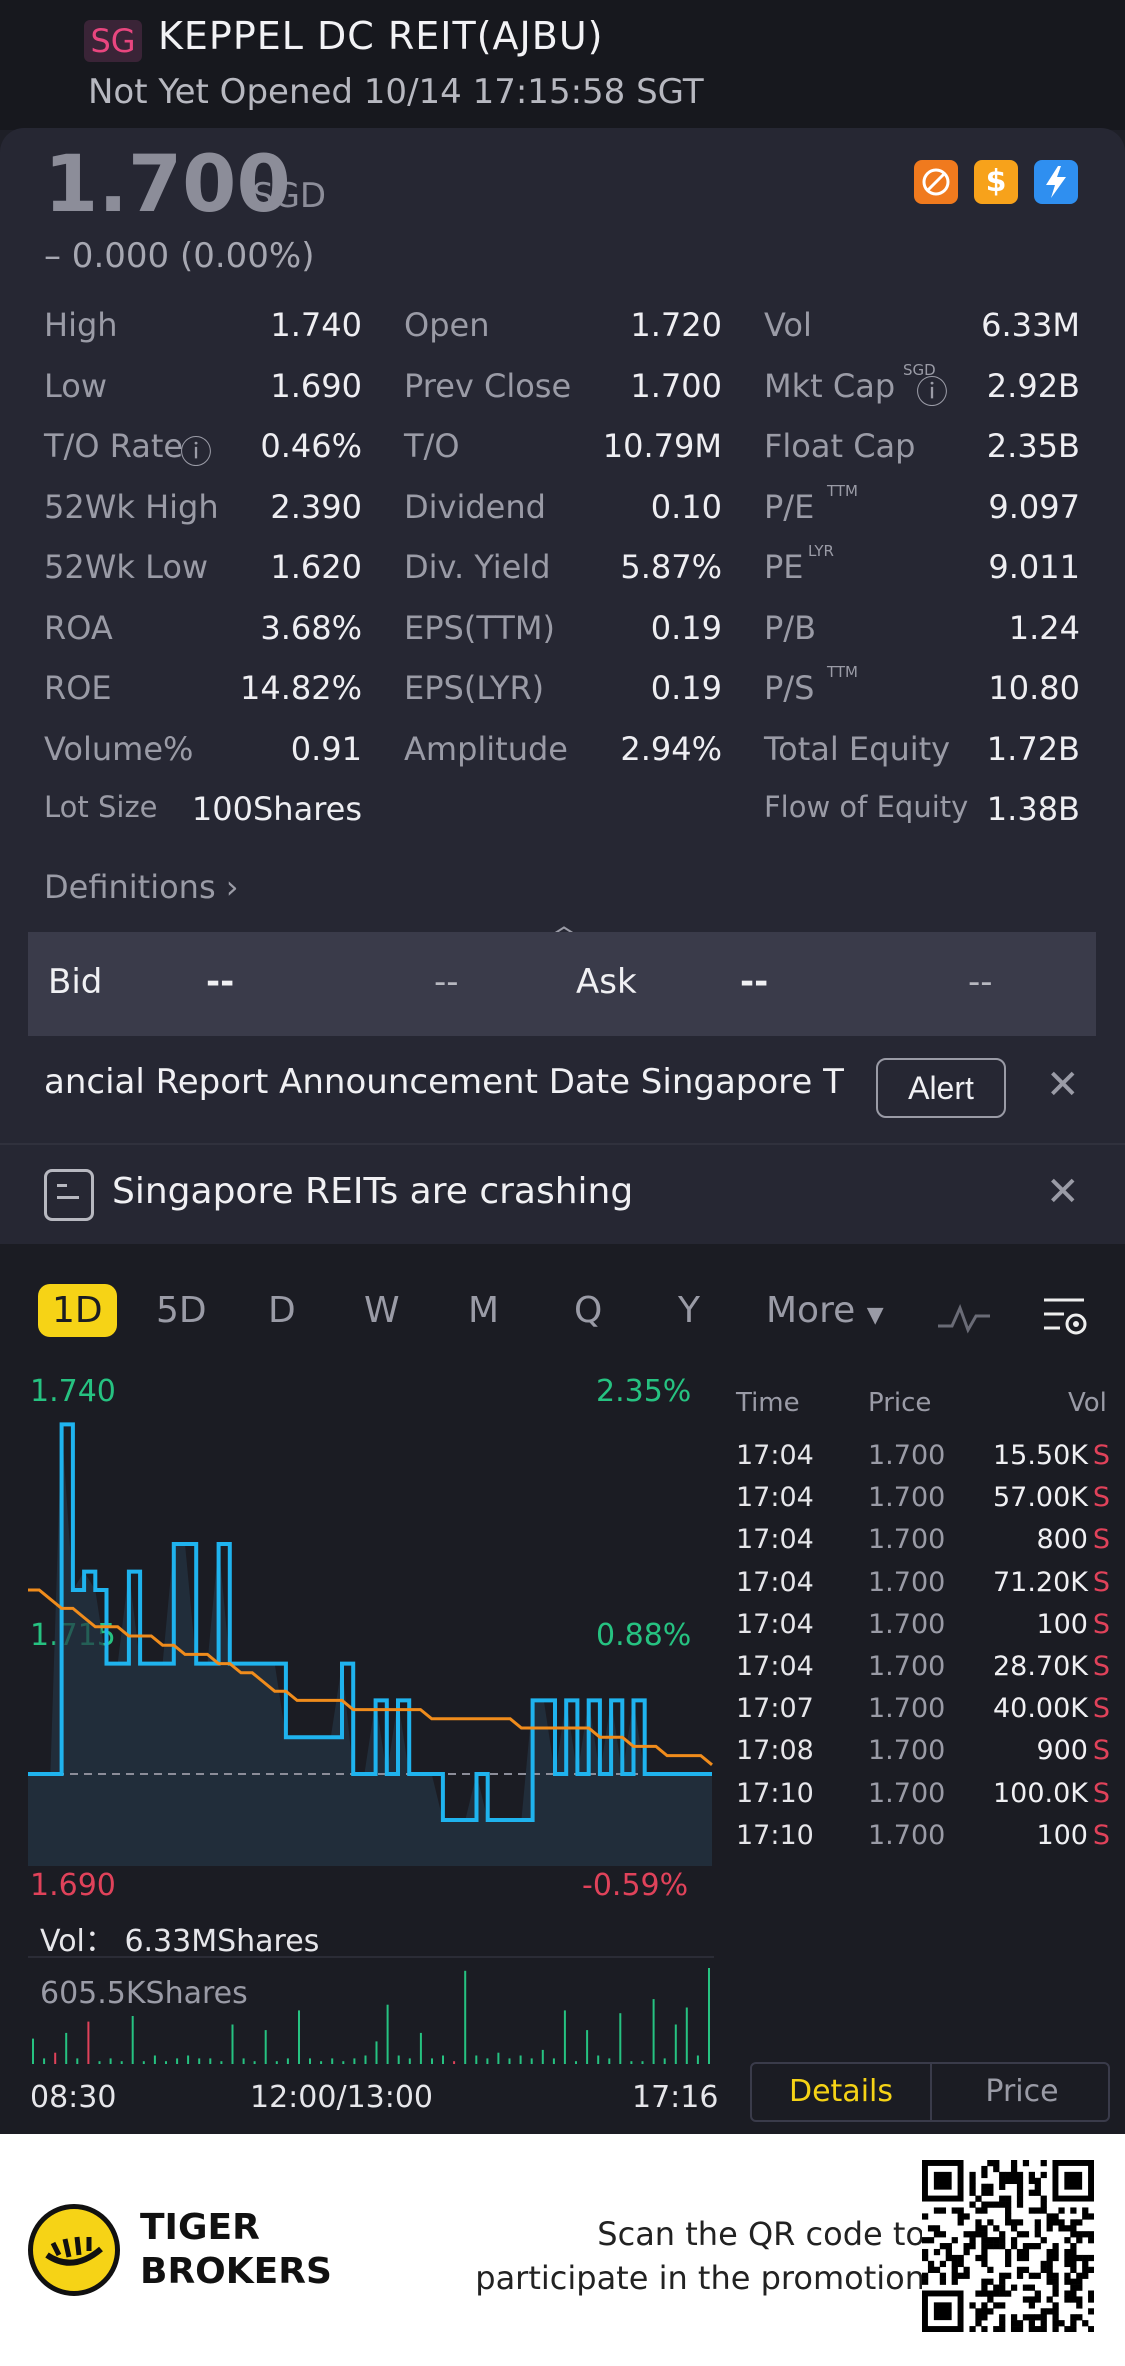  I want to click on stat-low: Low 1.690, so click(203, 389).